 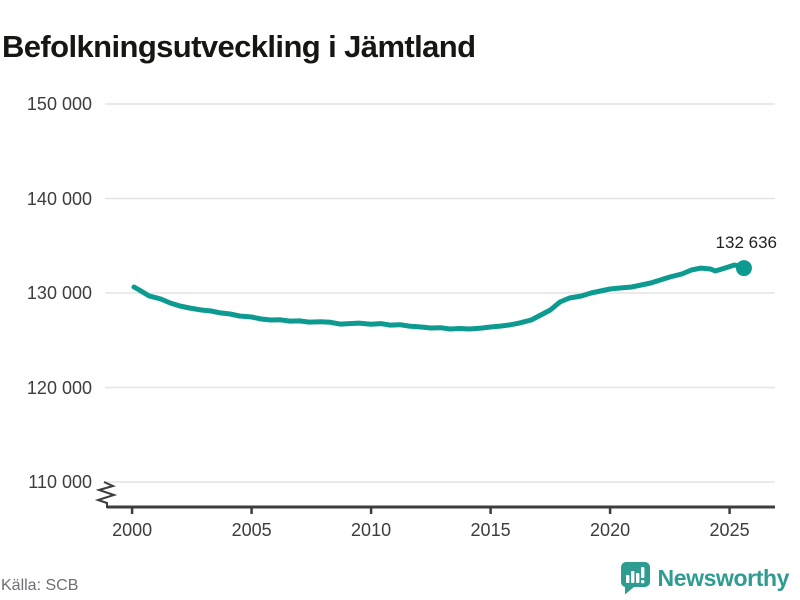 What do you see at coordinates (59, 198) in the screenshot?
I see `y-axis-tick-label: 140 000` at bounding box center [59, 198].